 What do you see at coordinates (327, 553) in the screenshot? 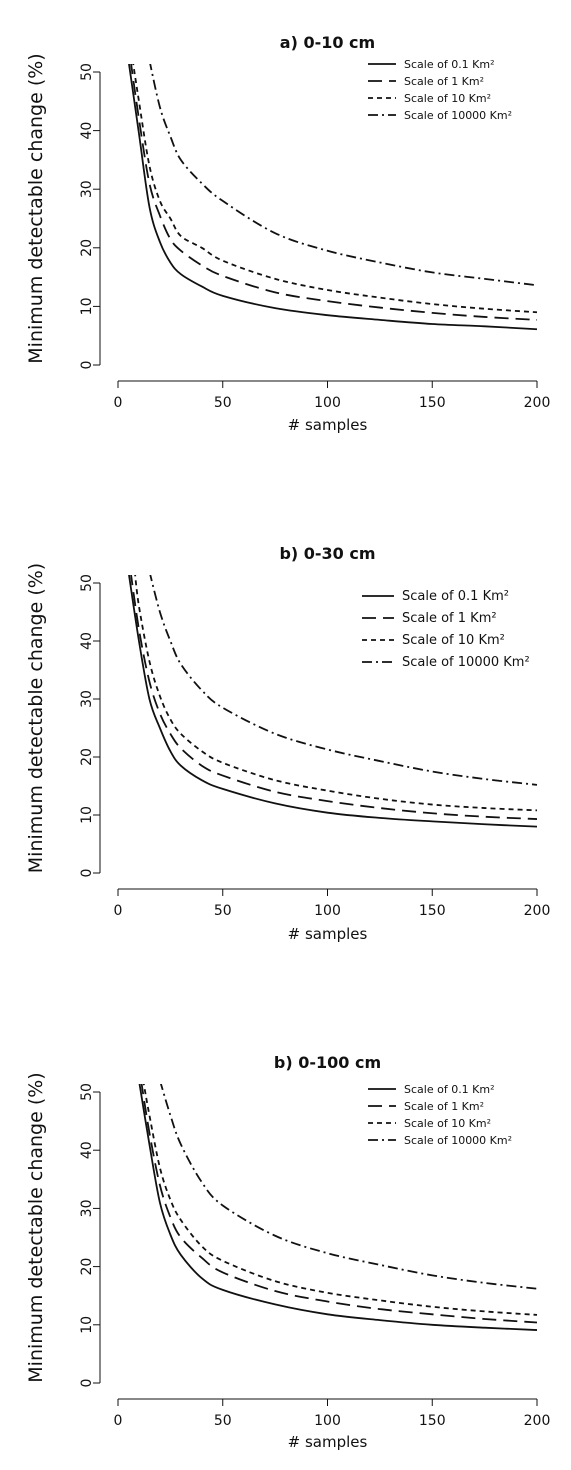
I see `chart-title: b) 0-30 cm` at bounding box center [327, 553].